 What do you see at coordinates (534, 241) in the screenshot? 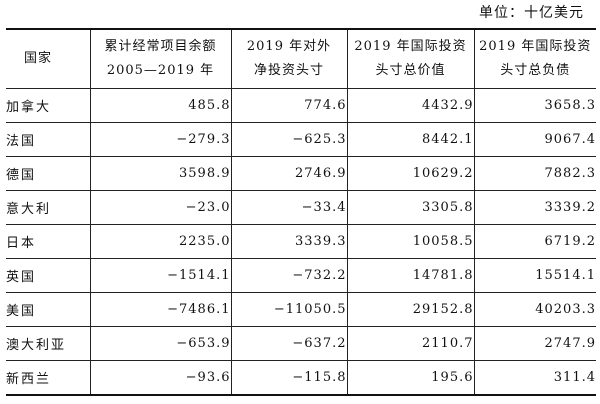
I see `total-liabilities-cell: 6719.2` at bounding box center [534, 241].